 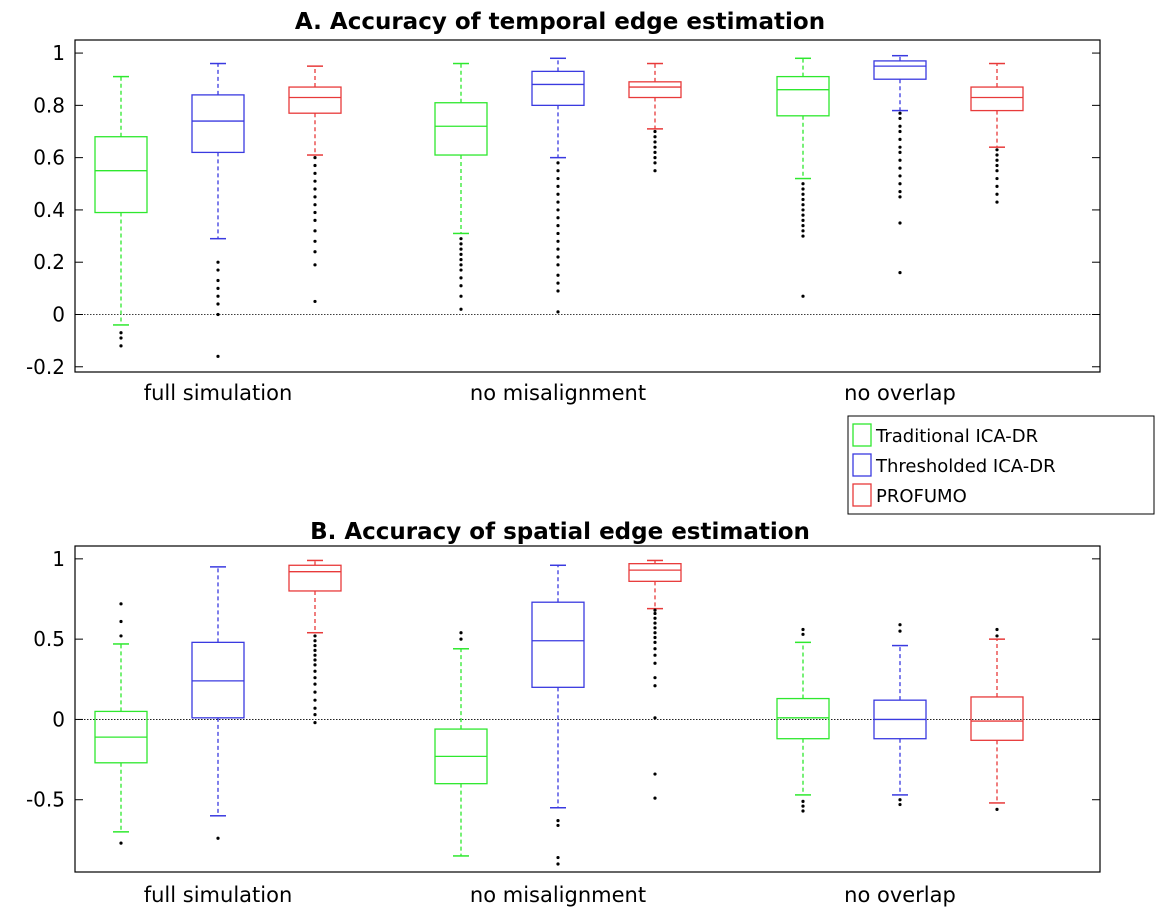 What do you see at coordinates (560, 532) in the screenshot?
I see `panel-b-title: B. Accuracy of spatial edge estimation` at bounding box center [560, 532].